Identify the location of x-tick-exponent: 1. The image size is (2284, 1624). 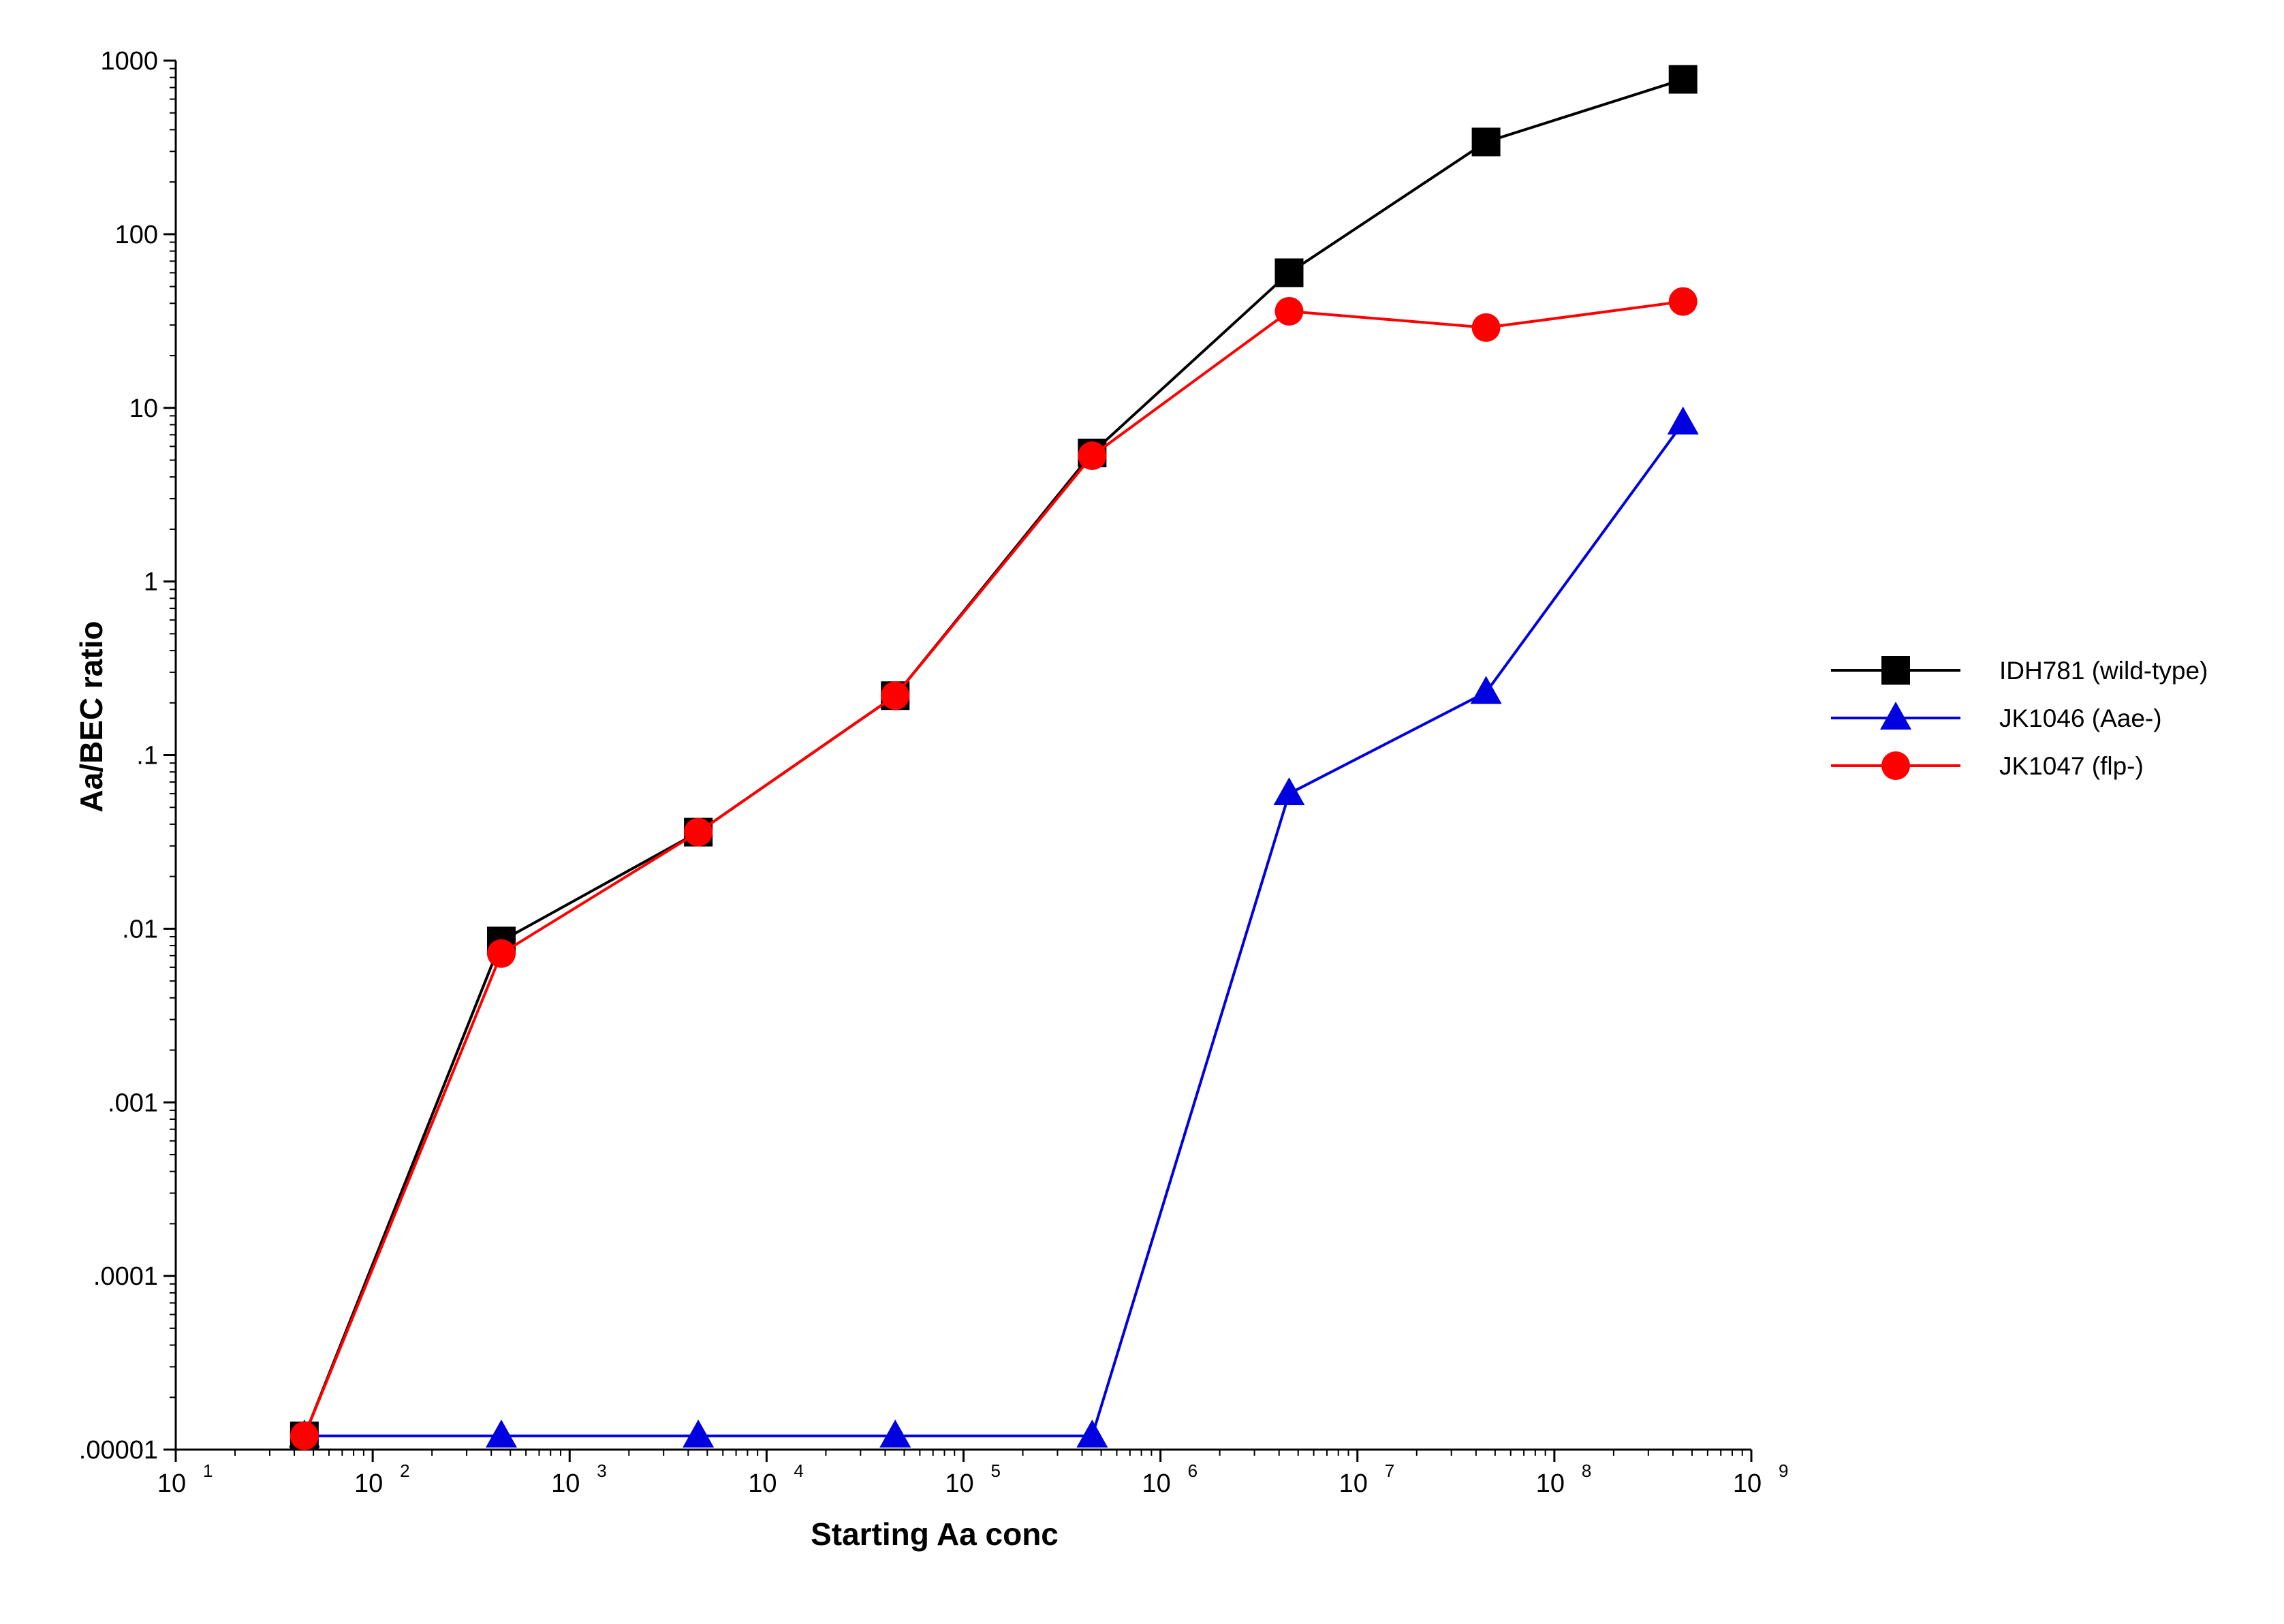
(208, 1471).